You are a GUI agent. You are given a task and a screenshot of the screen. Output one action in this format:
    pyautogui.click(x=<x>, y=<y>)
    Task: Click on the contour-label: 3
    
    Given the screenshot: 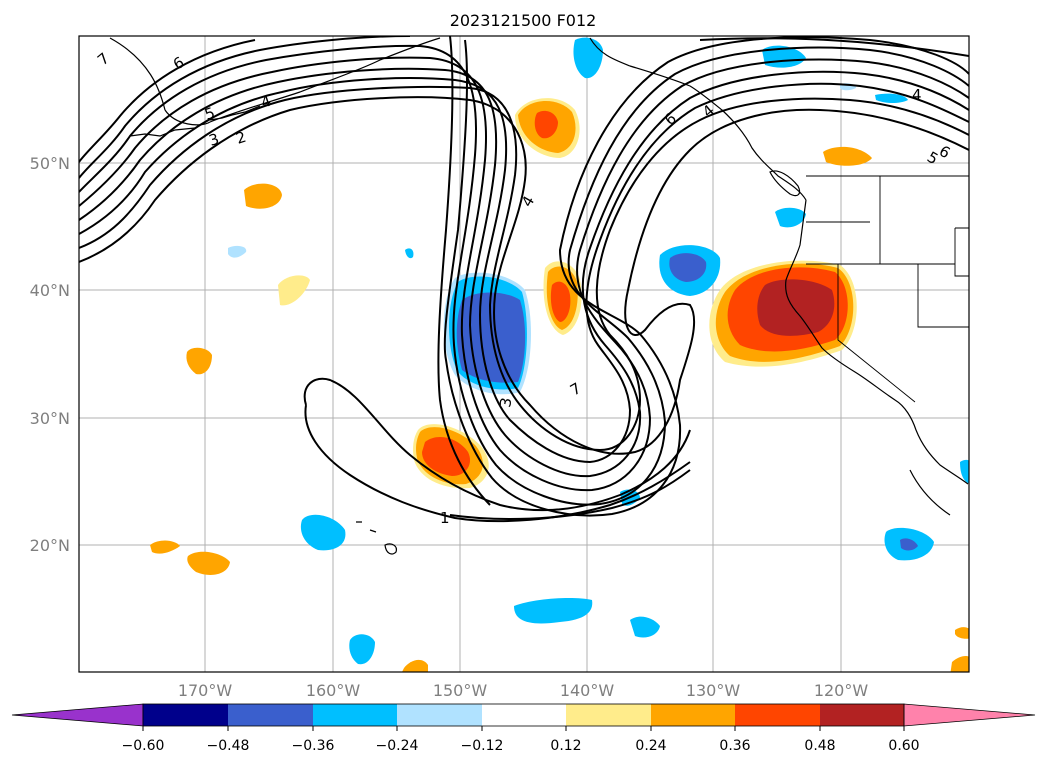 What is the action you would take?
    pyautogui.click(x=505, y=402)
    